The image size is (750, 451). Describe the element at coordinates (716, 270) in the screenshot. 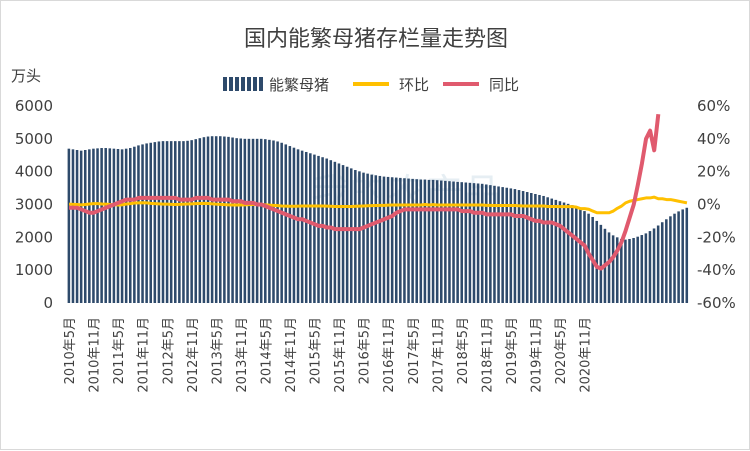

I see `right-tick-label: -40%` at that location.